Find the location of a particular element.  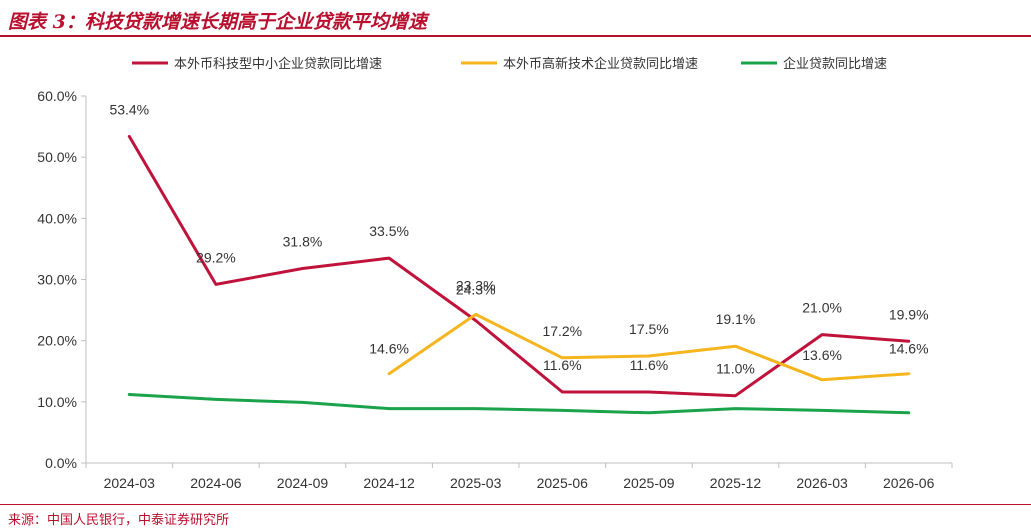

y-tick-label: 60.0% is located at coordinates (57, 96).